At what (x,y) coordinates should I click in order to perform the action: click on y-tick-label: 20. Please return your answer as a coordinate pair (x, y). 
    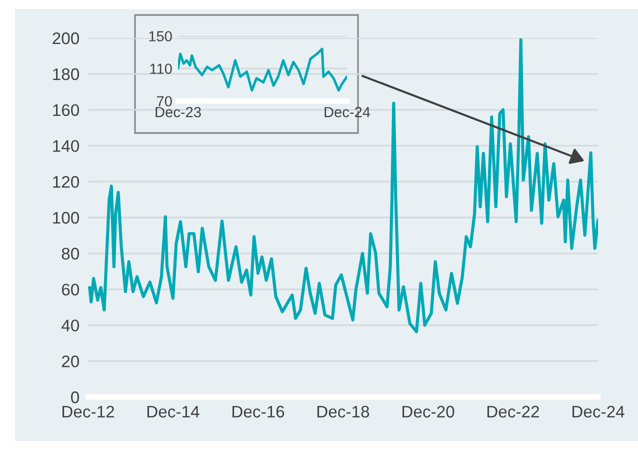
    Looking at the image, I should click on (71, 362).